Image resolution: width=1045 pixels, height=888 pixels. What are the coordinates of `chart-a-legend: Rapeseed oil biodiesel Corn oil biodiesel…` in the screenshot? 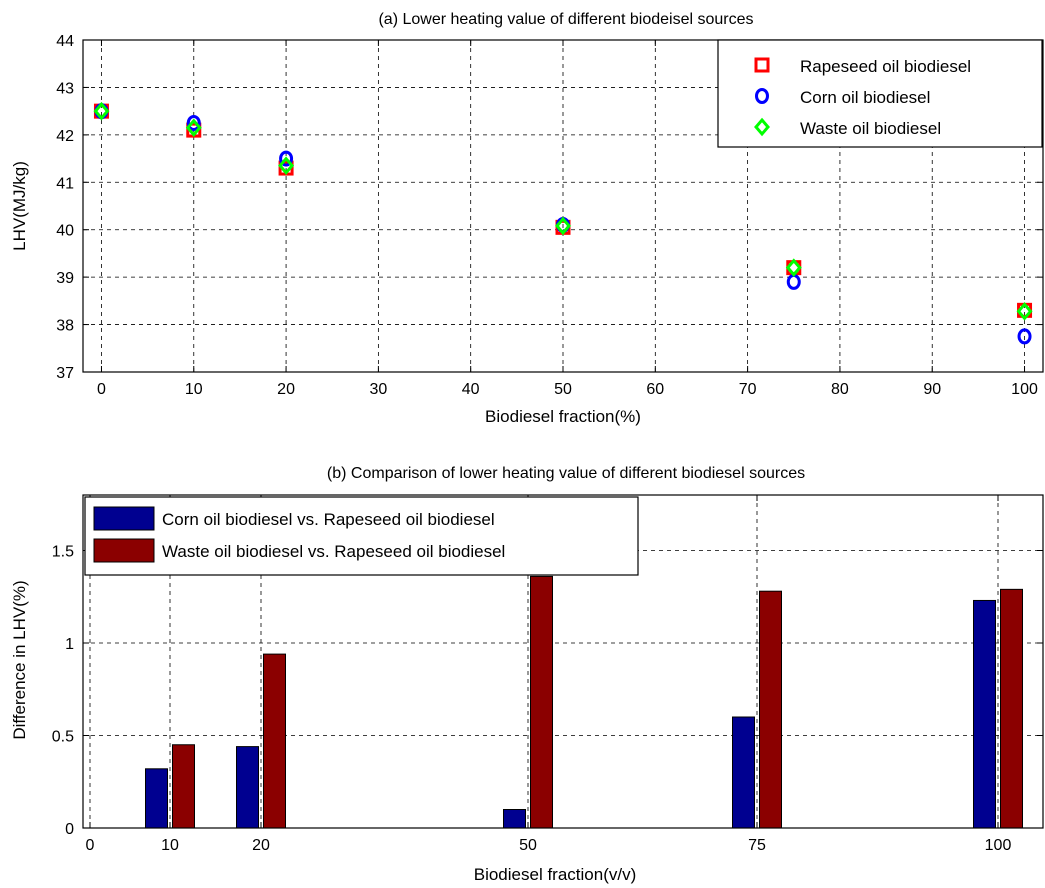 It's located at (880, 93).